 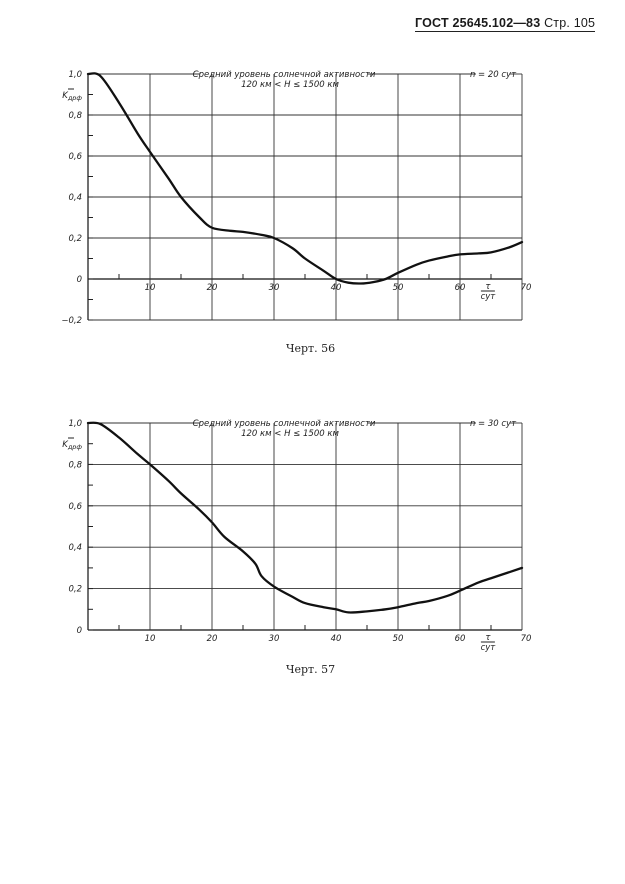 What do you see at coordinates (493, 75) in the screenshot?
I see `chart-annotation: n = 20 сут` at bounding box center [493, 75].